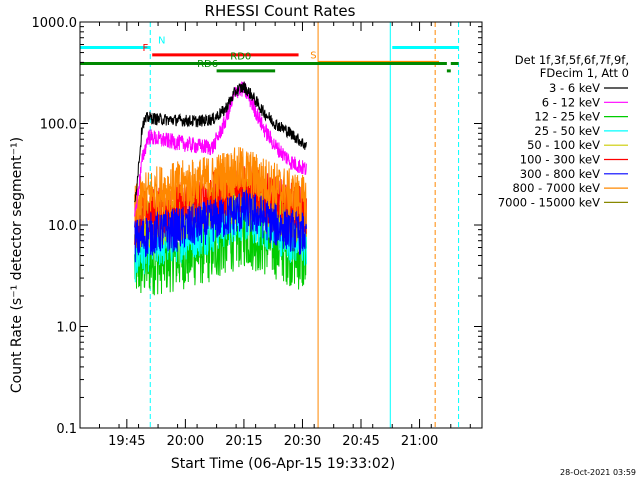  Describe the element at coordinates (220, 187) in the screenshot. I see `series-800-7000-kev` at that location.